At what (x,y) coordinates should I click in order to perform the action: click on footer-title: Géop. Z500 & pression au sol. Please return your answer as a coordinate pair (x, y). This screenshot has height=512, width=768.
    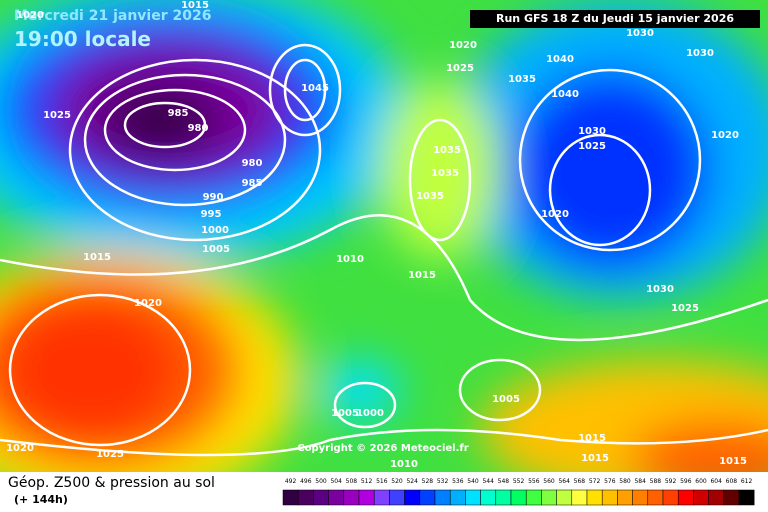
    Looking at the image, I should click on (111, 483).